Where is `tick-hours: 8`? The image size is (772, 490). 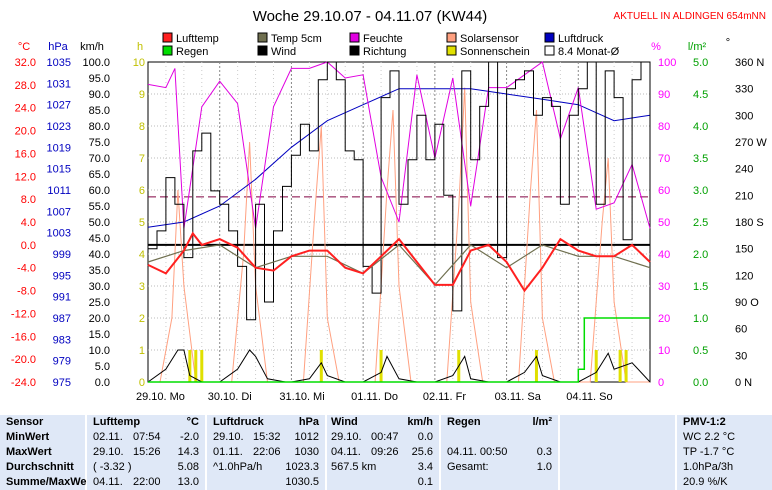
tick-hours: 8 is located at coordinates (142, 127).